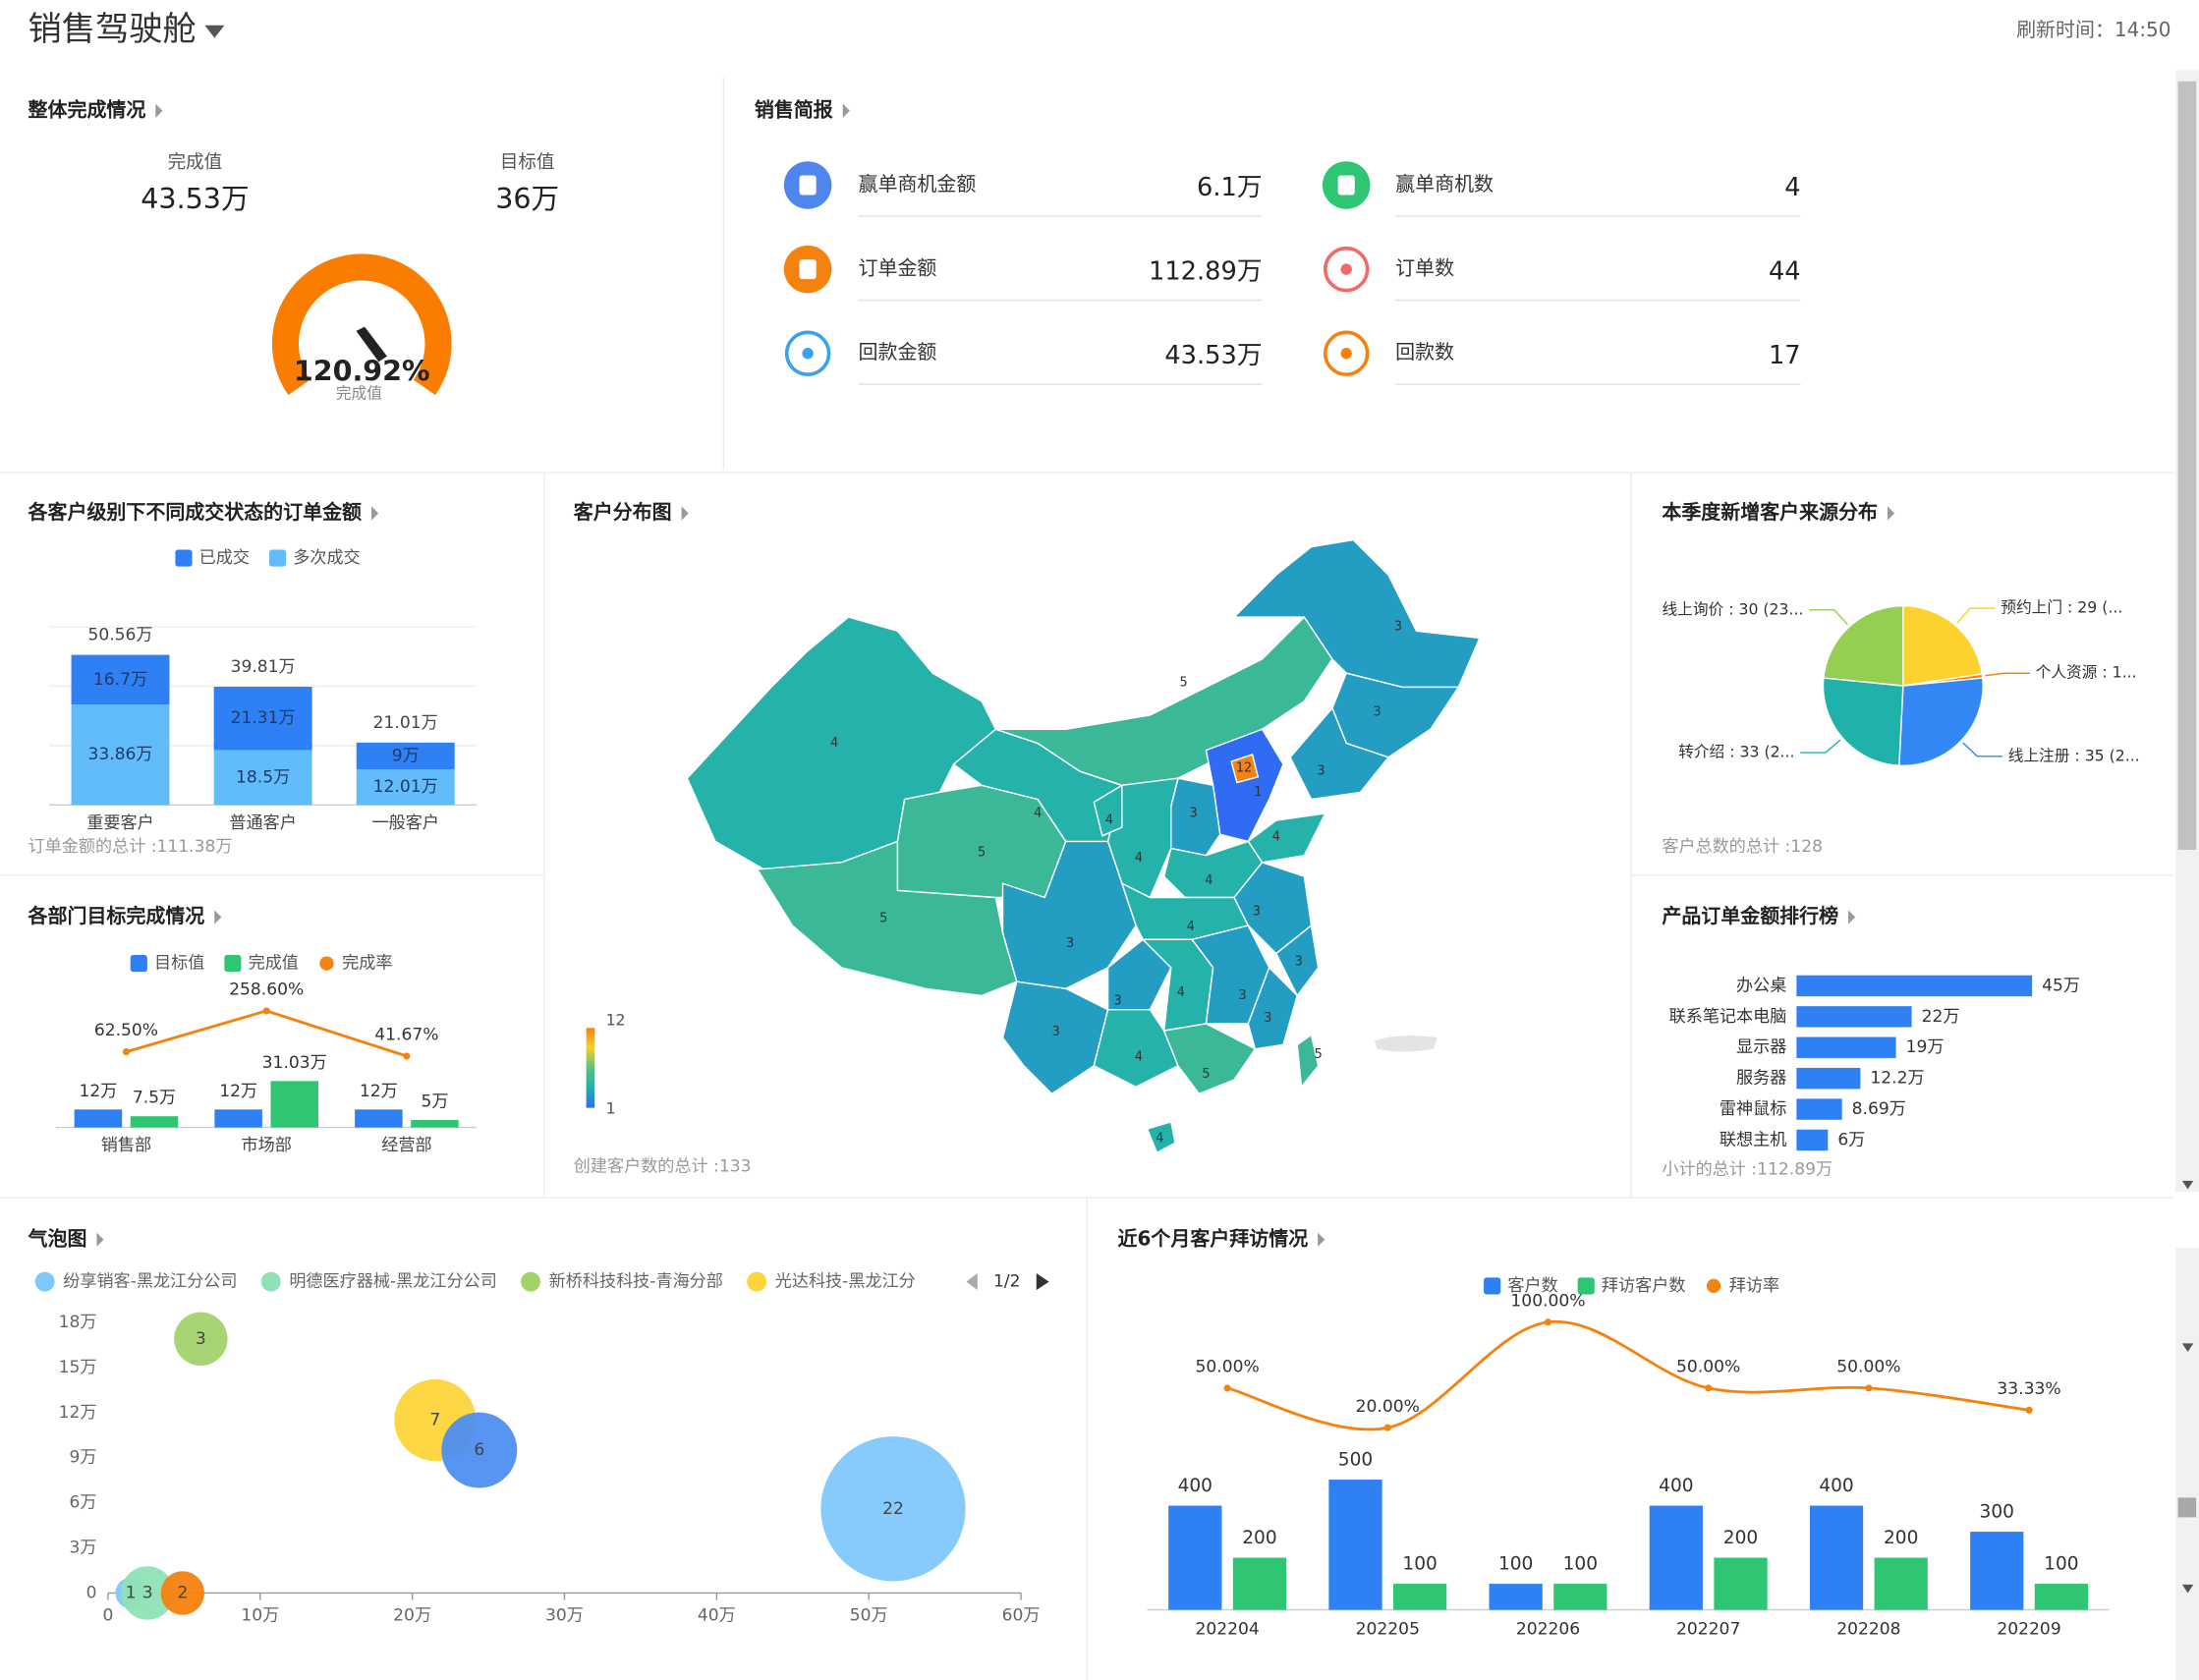 The width and height of the screenshot is (2199, 1680). What do you see at coordinates (1770, 512) in the screenshot?
I see `panel-title: 本季度新增客户来源分布` at bounding box center [1770, 512].